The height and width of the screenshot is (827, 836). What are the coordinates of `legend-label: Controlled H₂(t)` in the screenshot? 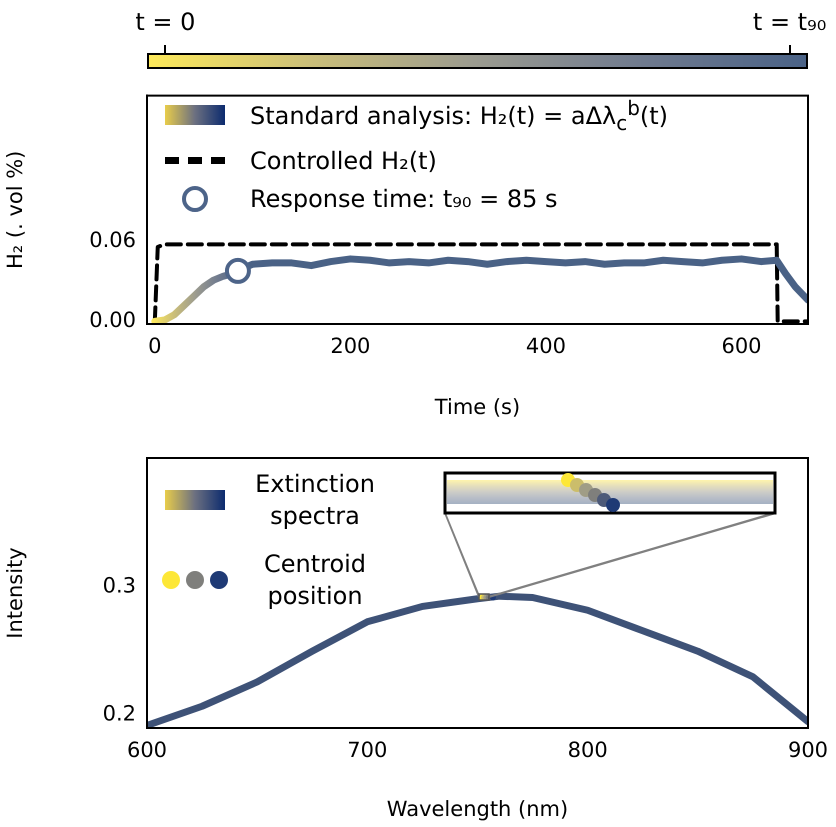 It's located at (343, 161).